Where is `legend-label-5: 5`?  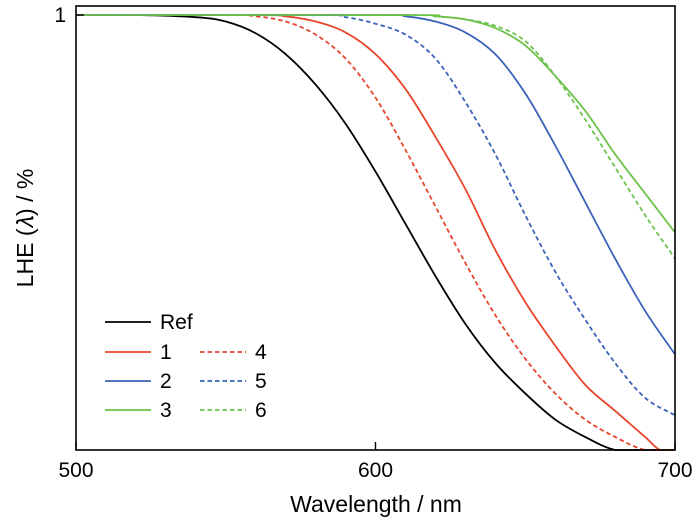 legend-label-5: 5 is located at coordinates (261, 381).